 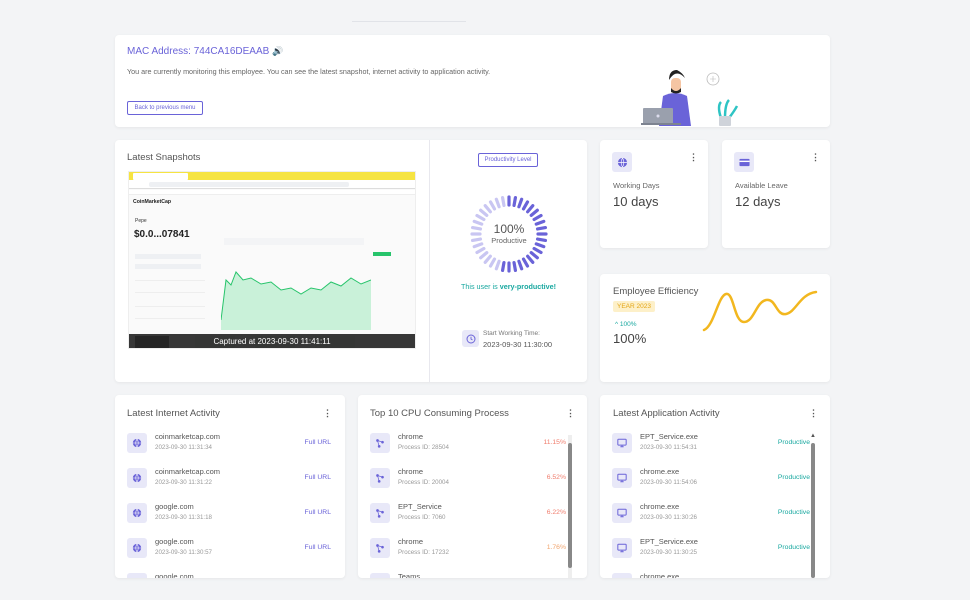 I want to click on snapshot-price-chart, so click(x=296, y=300).